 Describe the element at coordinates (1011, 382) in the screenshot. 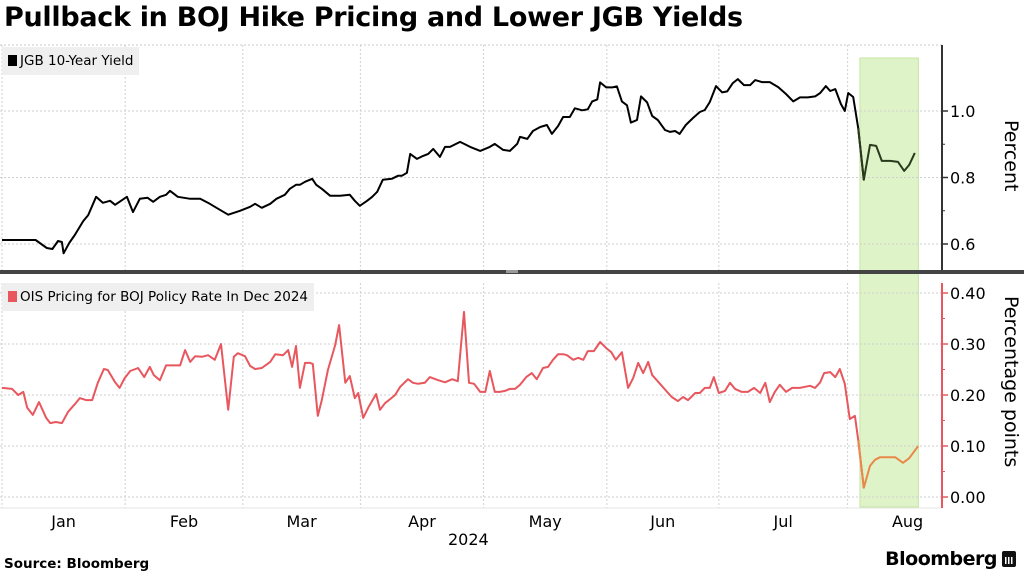

I see `y-axis-label-percentage-points: Percentage points` at that location.